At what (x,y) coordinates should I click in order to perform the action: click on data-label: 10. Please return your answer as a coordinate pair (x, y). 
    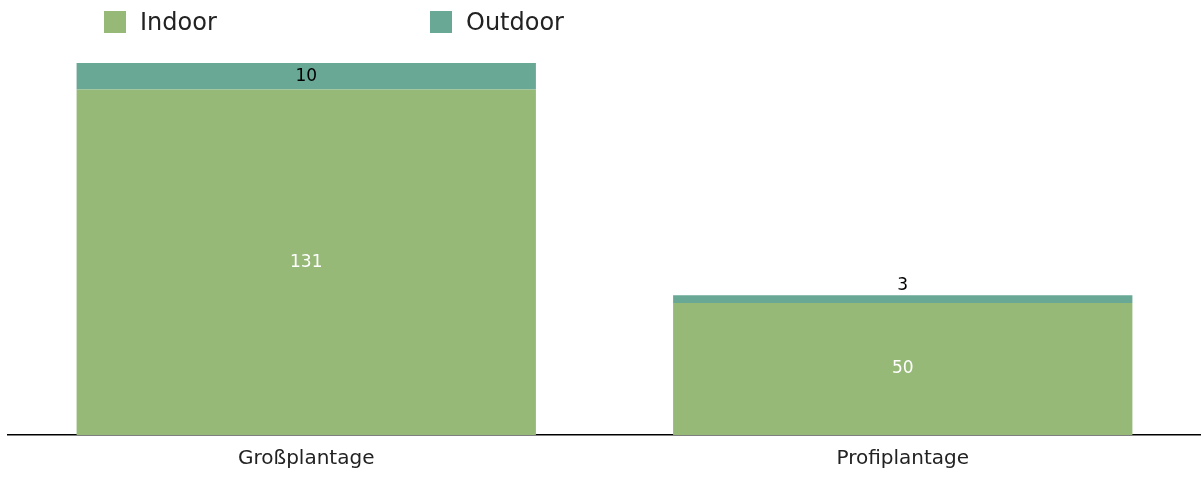
    Looking at the image, I should click on (306, 74).